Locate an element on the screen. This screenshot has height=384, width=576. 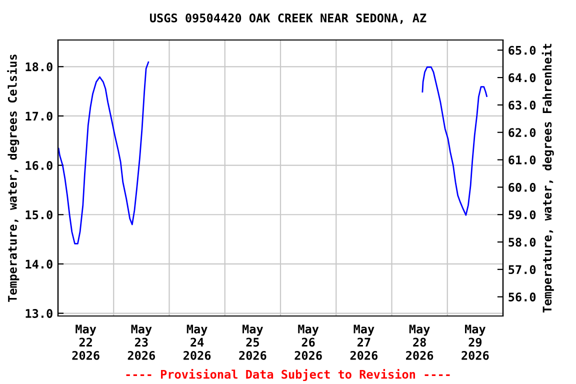
y-tick-label: 16.0 is located at coordinates (39, 165).